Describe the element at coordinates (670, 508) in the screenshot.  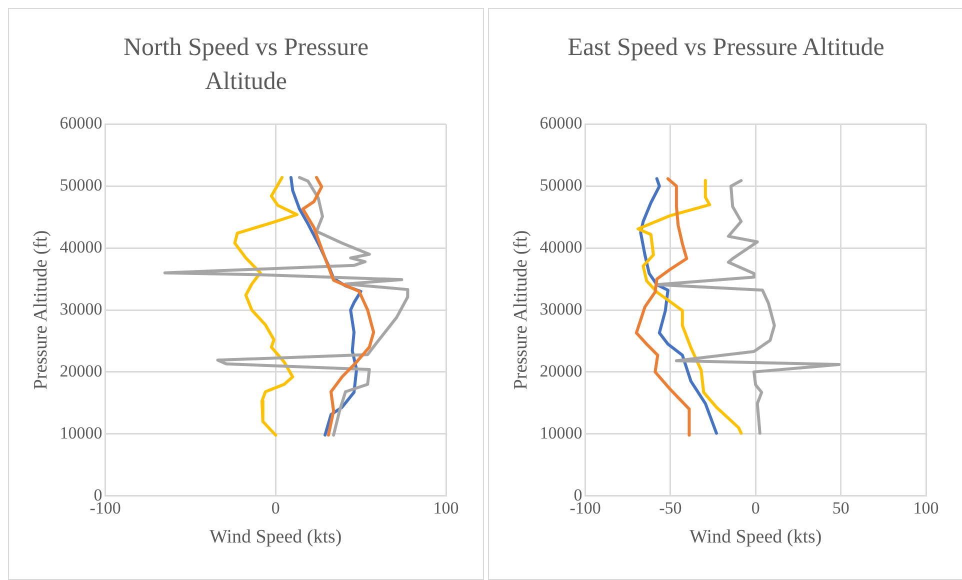
I see `x-tick-label: -50` at that location.